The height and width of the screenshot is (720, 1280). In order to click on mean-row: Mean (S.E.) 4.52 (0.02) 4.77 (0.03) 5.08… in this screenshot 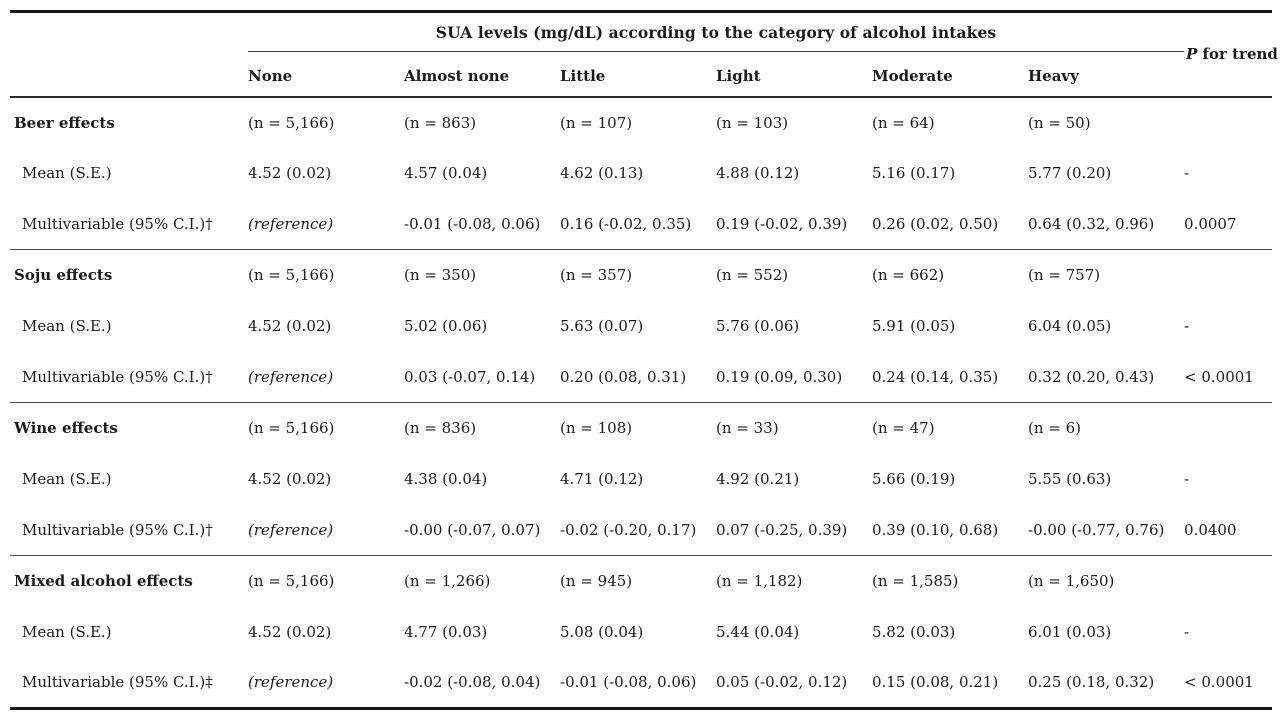, I will do `click(641, 632)`.